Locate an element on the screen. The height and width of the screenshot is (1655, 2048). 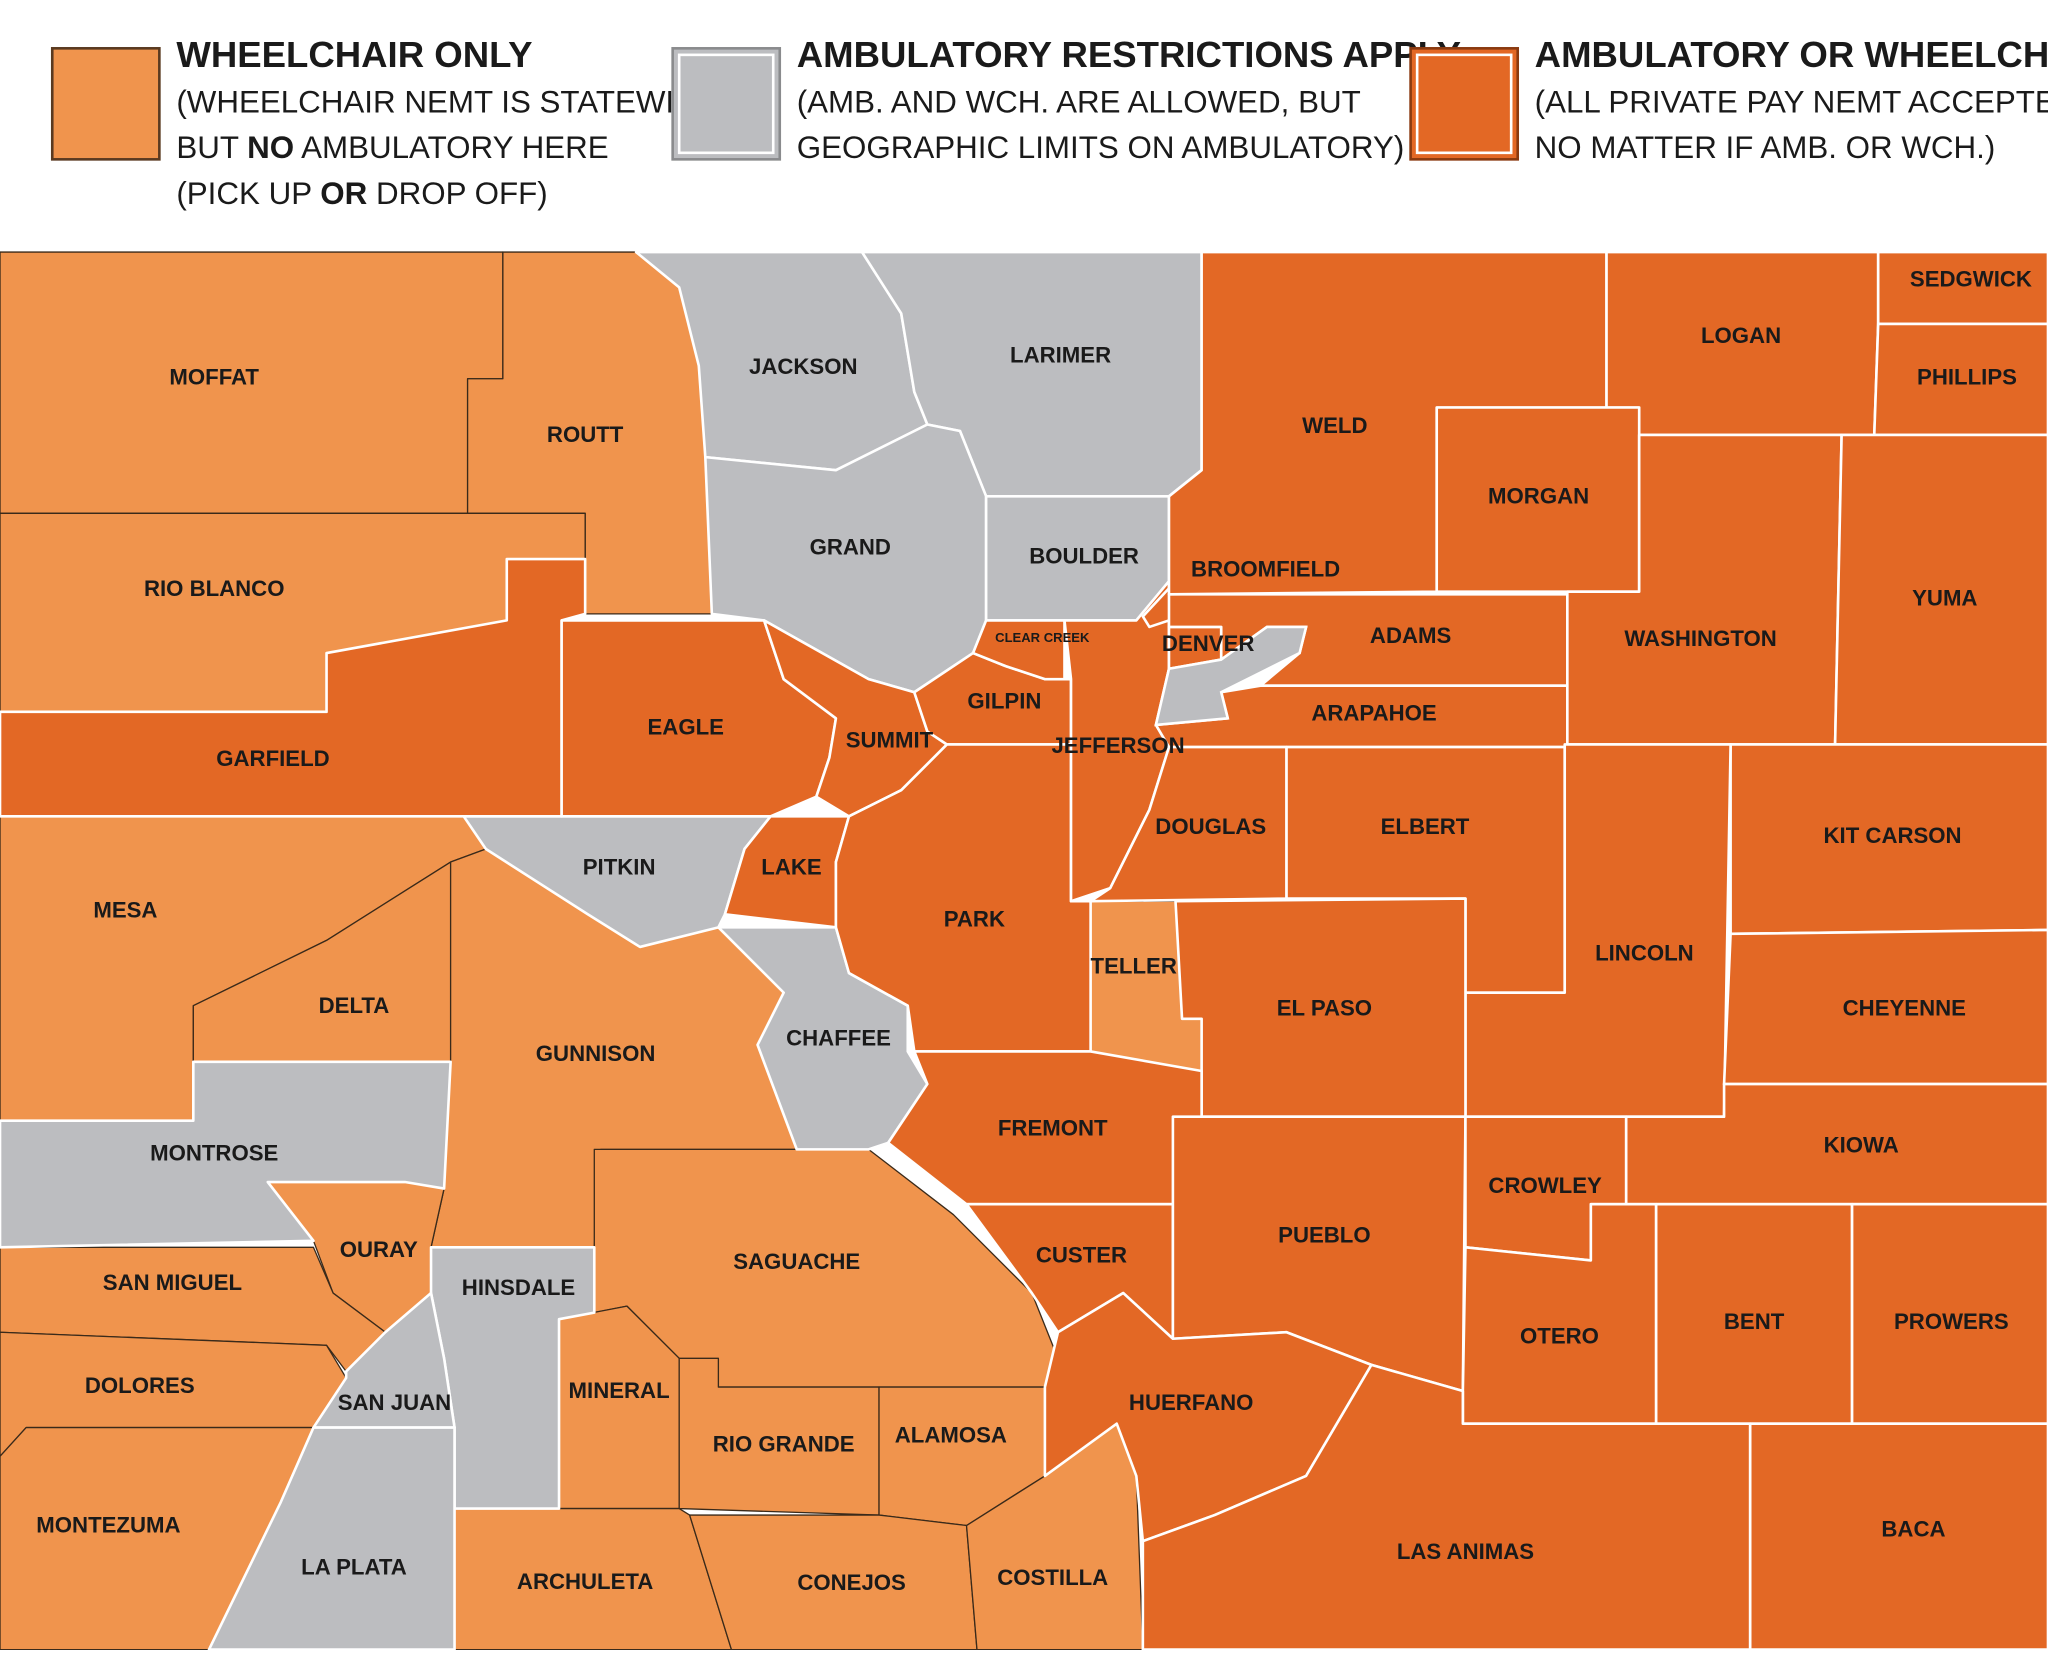
county-label: MOFFAT is located at coordinates (214, 377).